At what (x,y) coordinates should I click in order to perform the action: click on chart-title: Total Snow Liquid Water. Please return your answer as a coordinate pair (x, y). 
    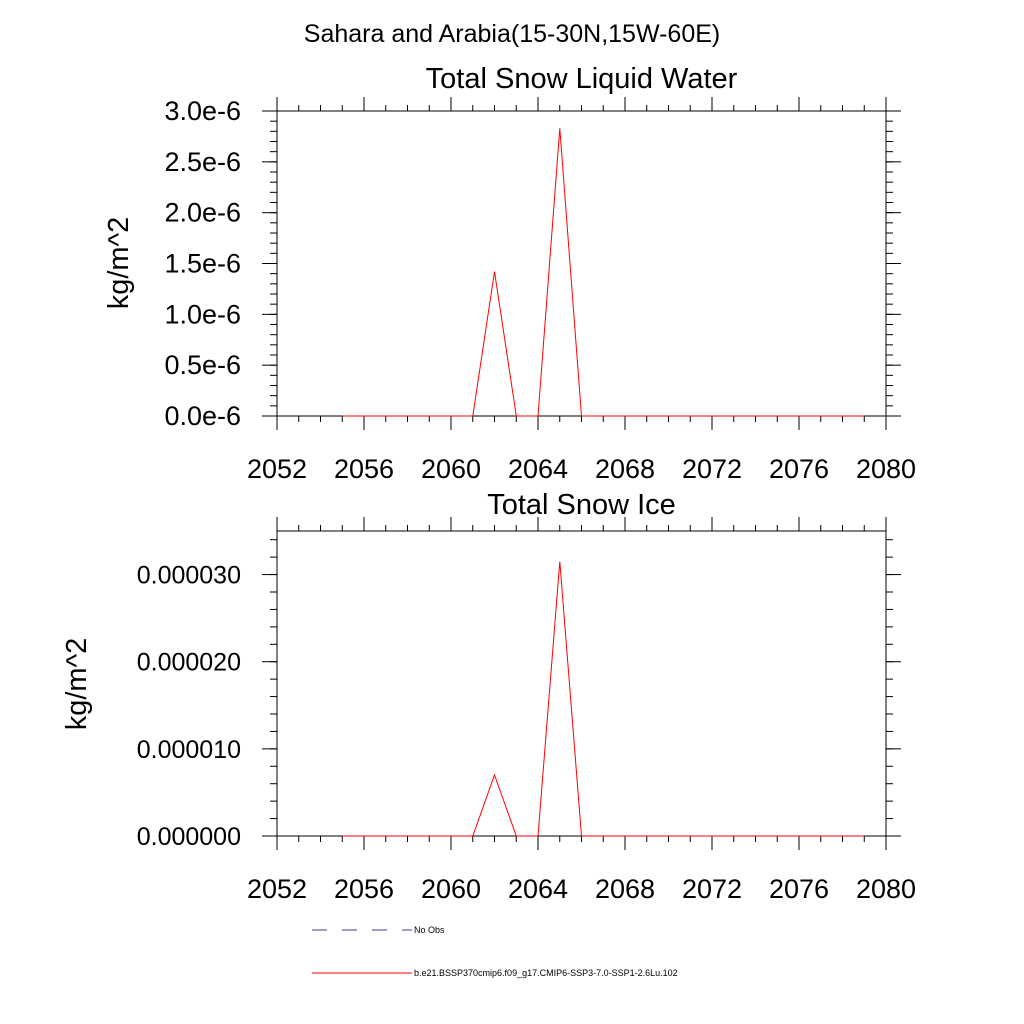
    Looking at the image, I should click on (582, 79).